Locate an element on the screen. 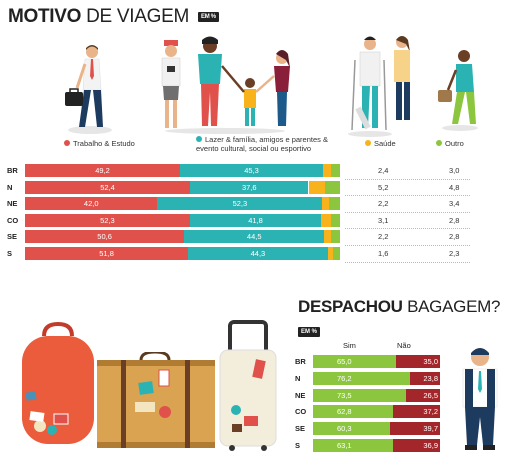  chart1-data-label: 44,5 is located at coordinates (254, 237).